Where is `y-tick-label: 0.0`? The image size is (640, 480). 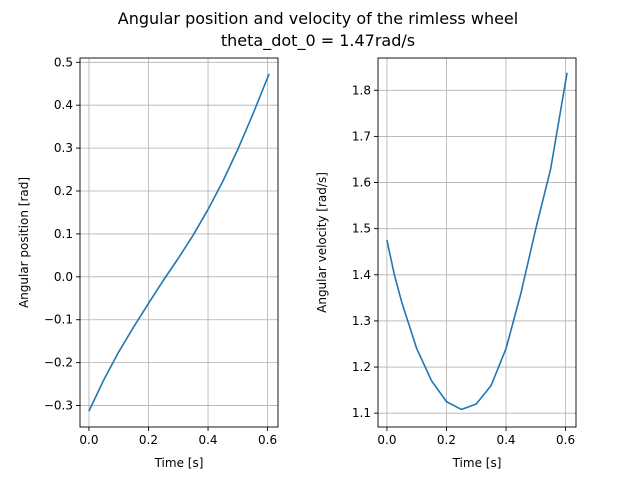
y-tick-label: 0.0 is located at coordinates (63, 277).